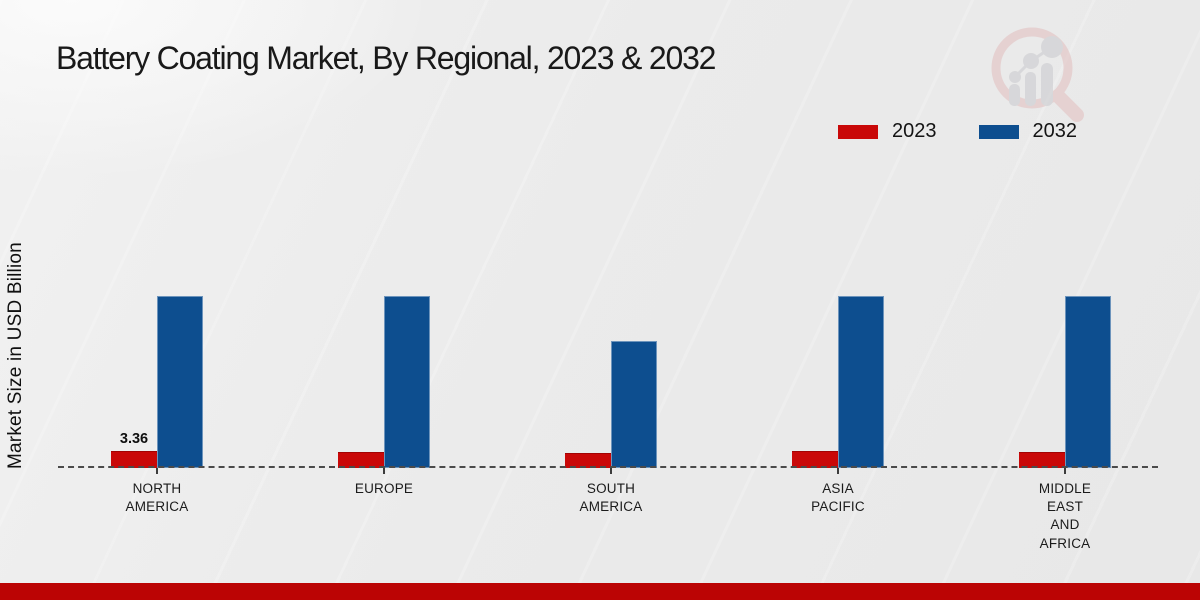 Image resolution: width=1200 pixels, height=600 pixels. What do you see at coordinates (384, 488) in the screenshot?
I see `category-label-europe: EUROPE` at bounding box center [384, 488].